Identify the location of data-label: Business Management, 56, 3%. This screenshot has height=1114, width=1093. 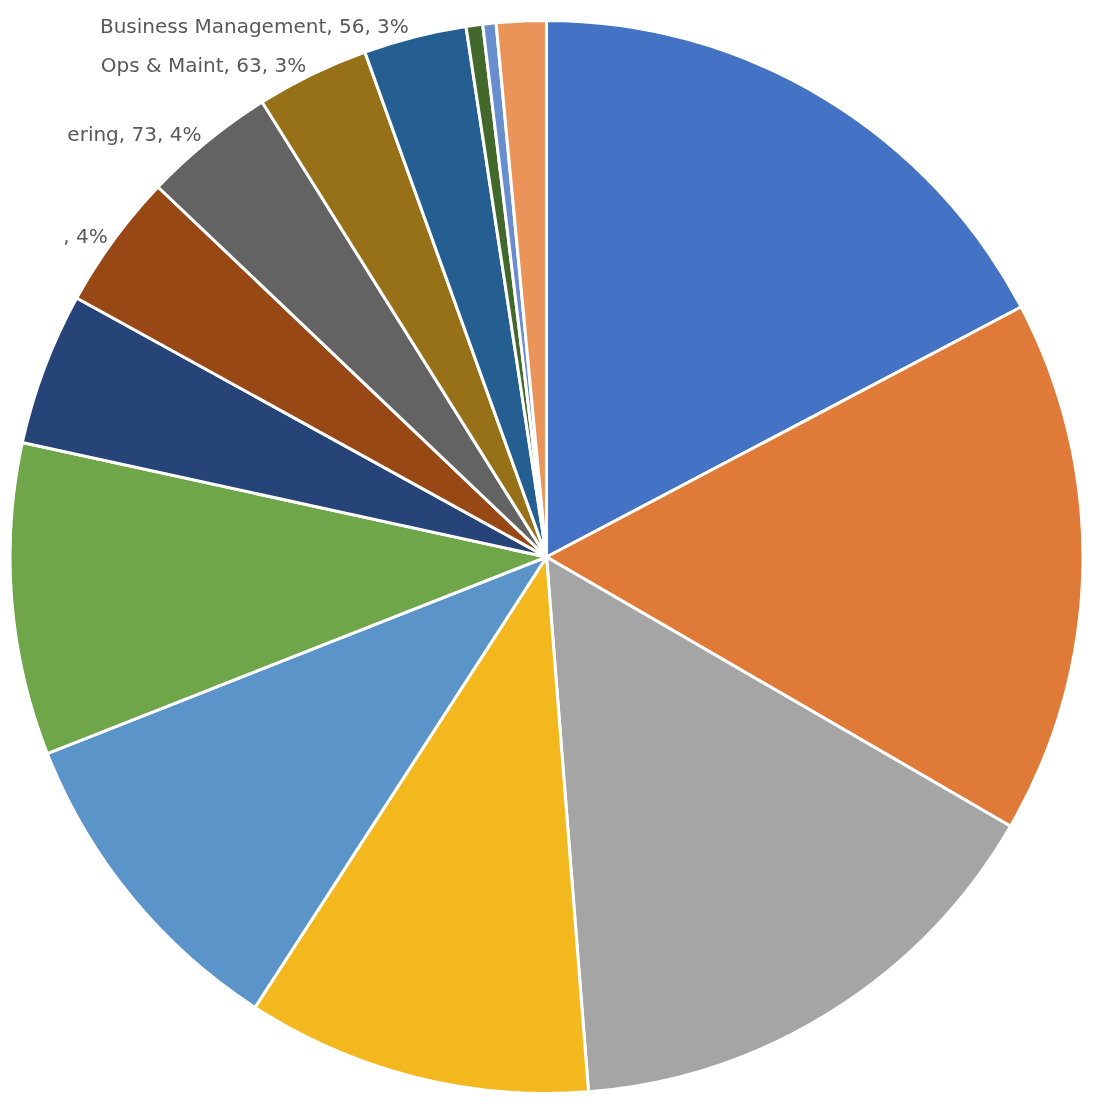
(254, 25).